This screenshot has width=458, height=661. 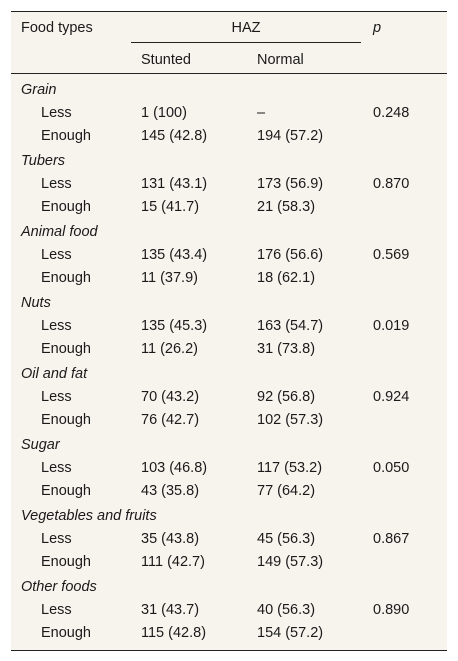 I want to click on group-heading: Grain, so click(x=39, y=90).